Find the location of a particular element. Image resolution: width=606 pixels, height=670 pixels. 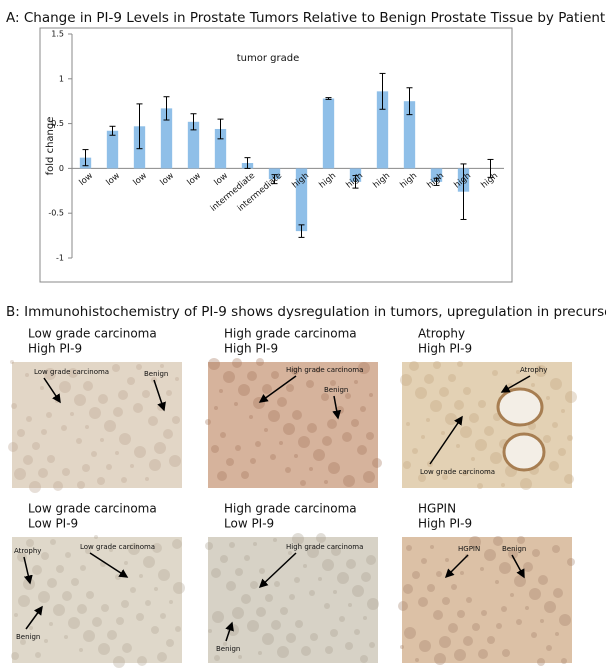

y-axis-label: fold change is located at coordinates (50, 146).